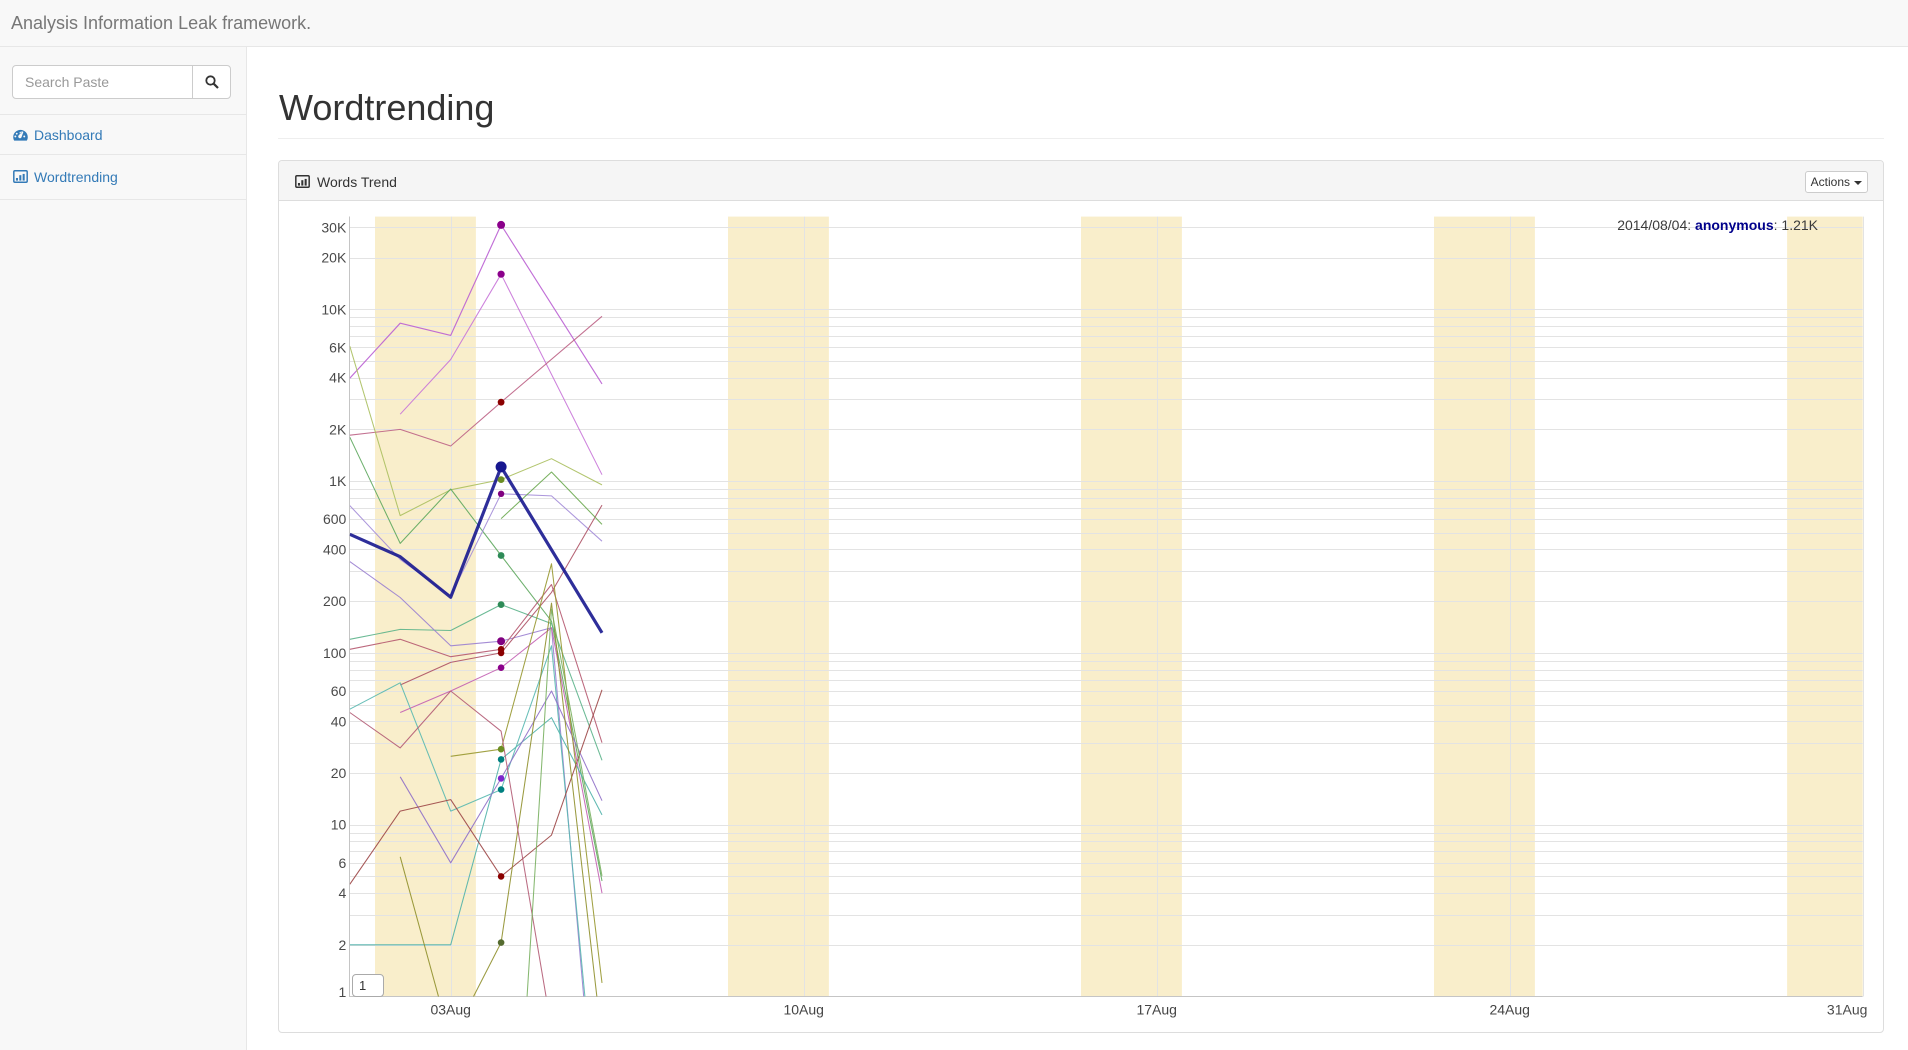 This screenshot has width=1908, height=1050. What do you see at coordinates (803, 1009) in the screenshot?
I see `svg-text: 10Aug` at bounding box center [803, 1009].